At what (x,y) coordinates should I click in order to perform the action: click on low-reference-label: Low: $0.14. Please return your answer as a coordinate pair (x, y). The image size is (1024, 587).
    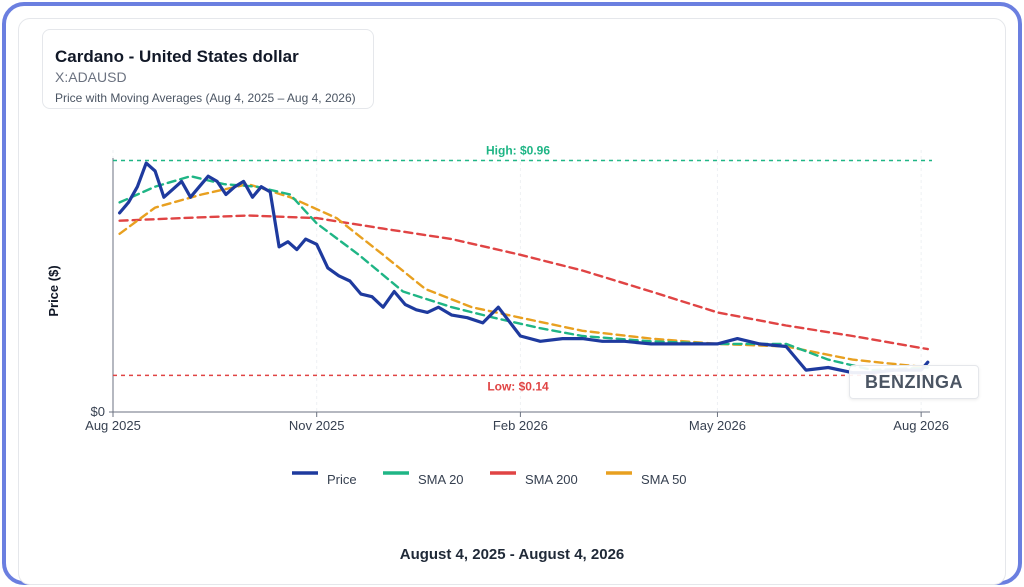
    Looking at the image, I should click on (518, 386).